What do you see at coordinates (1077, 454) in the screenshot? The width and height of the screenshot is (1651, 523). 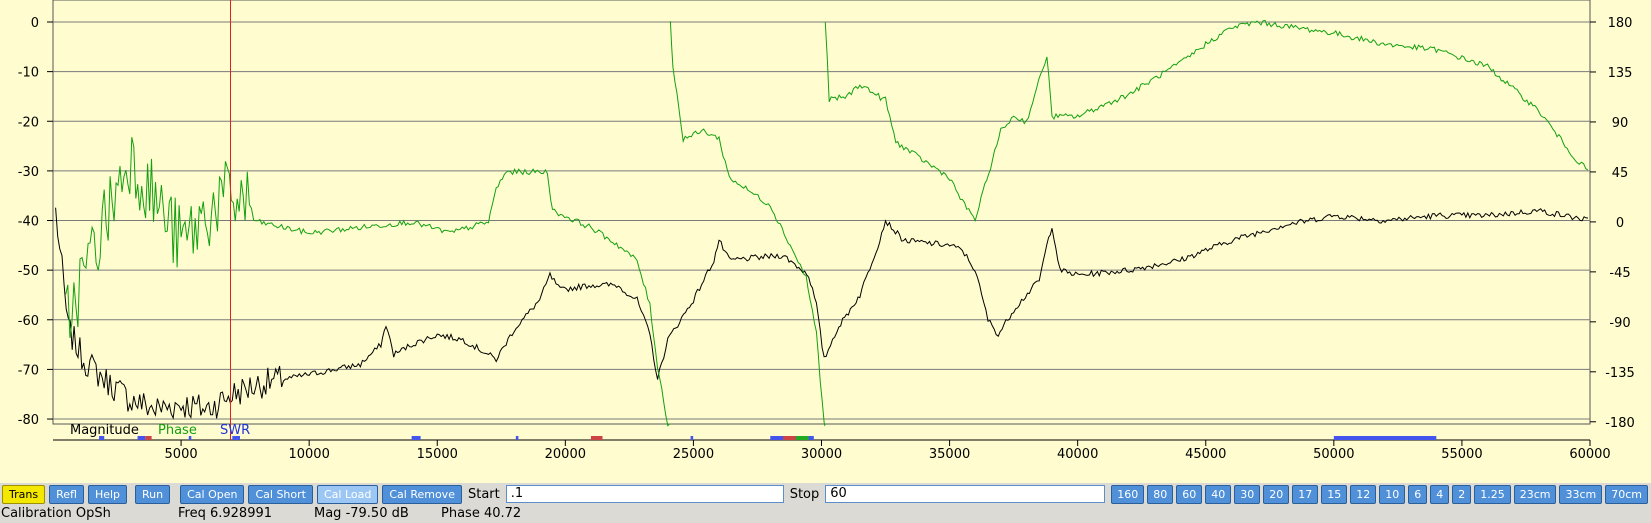 I see `x-tick-label: 40000` at bounding box center [1077, 454].